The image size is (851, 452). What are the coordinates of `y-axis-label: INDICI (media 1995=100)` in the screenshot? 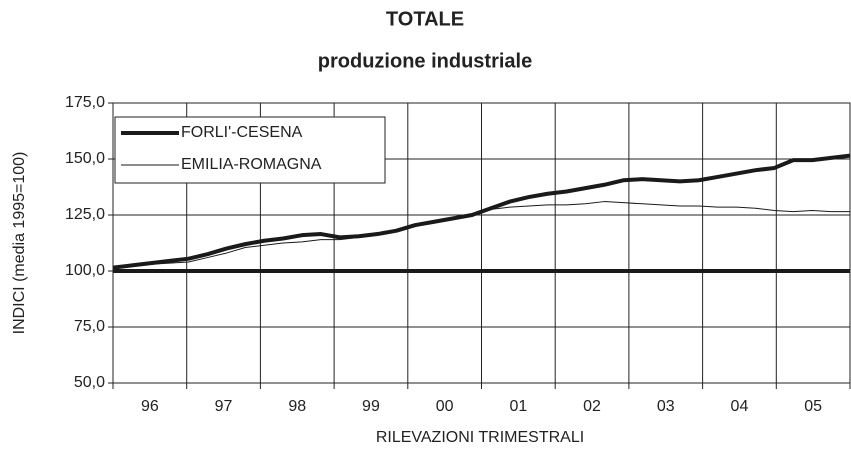 It's located at (19, 243).